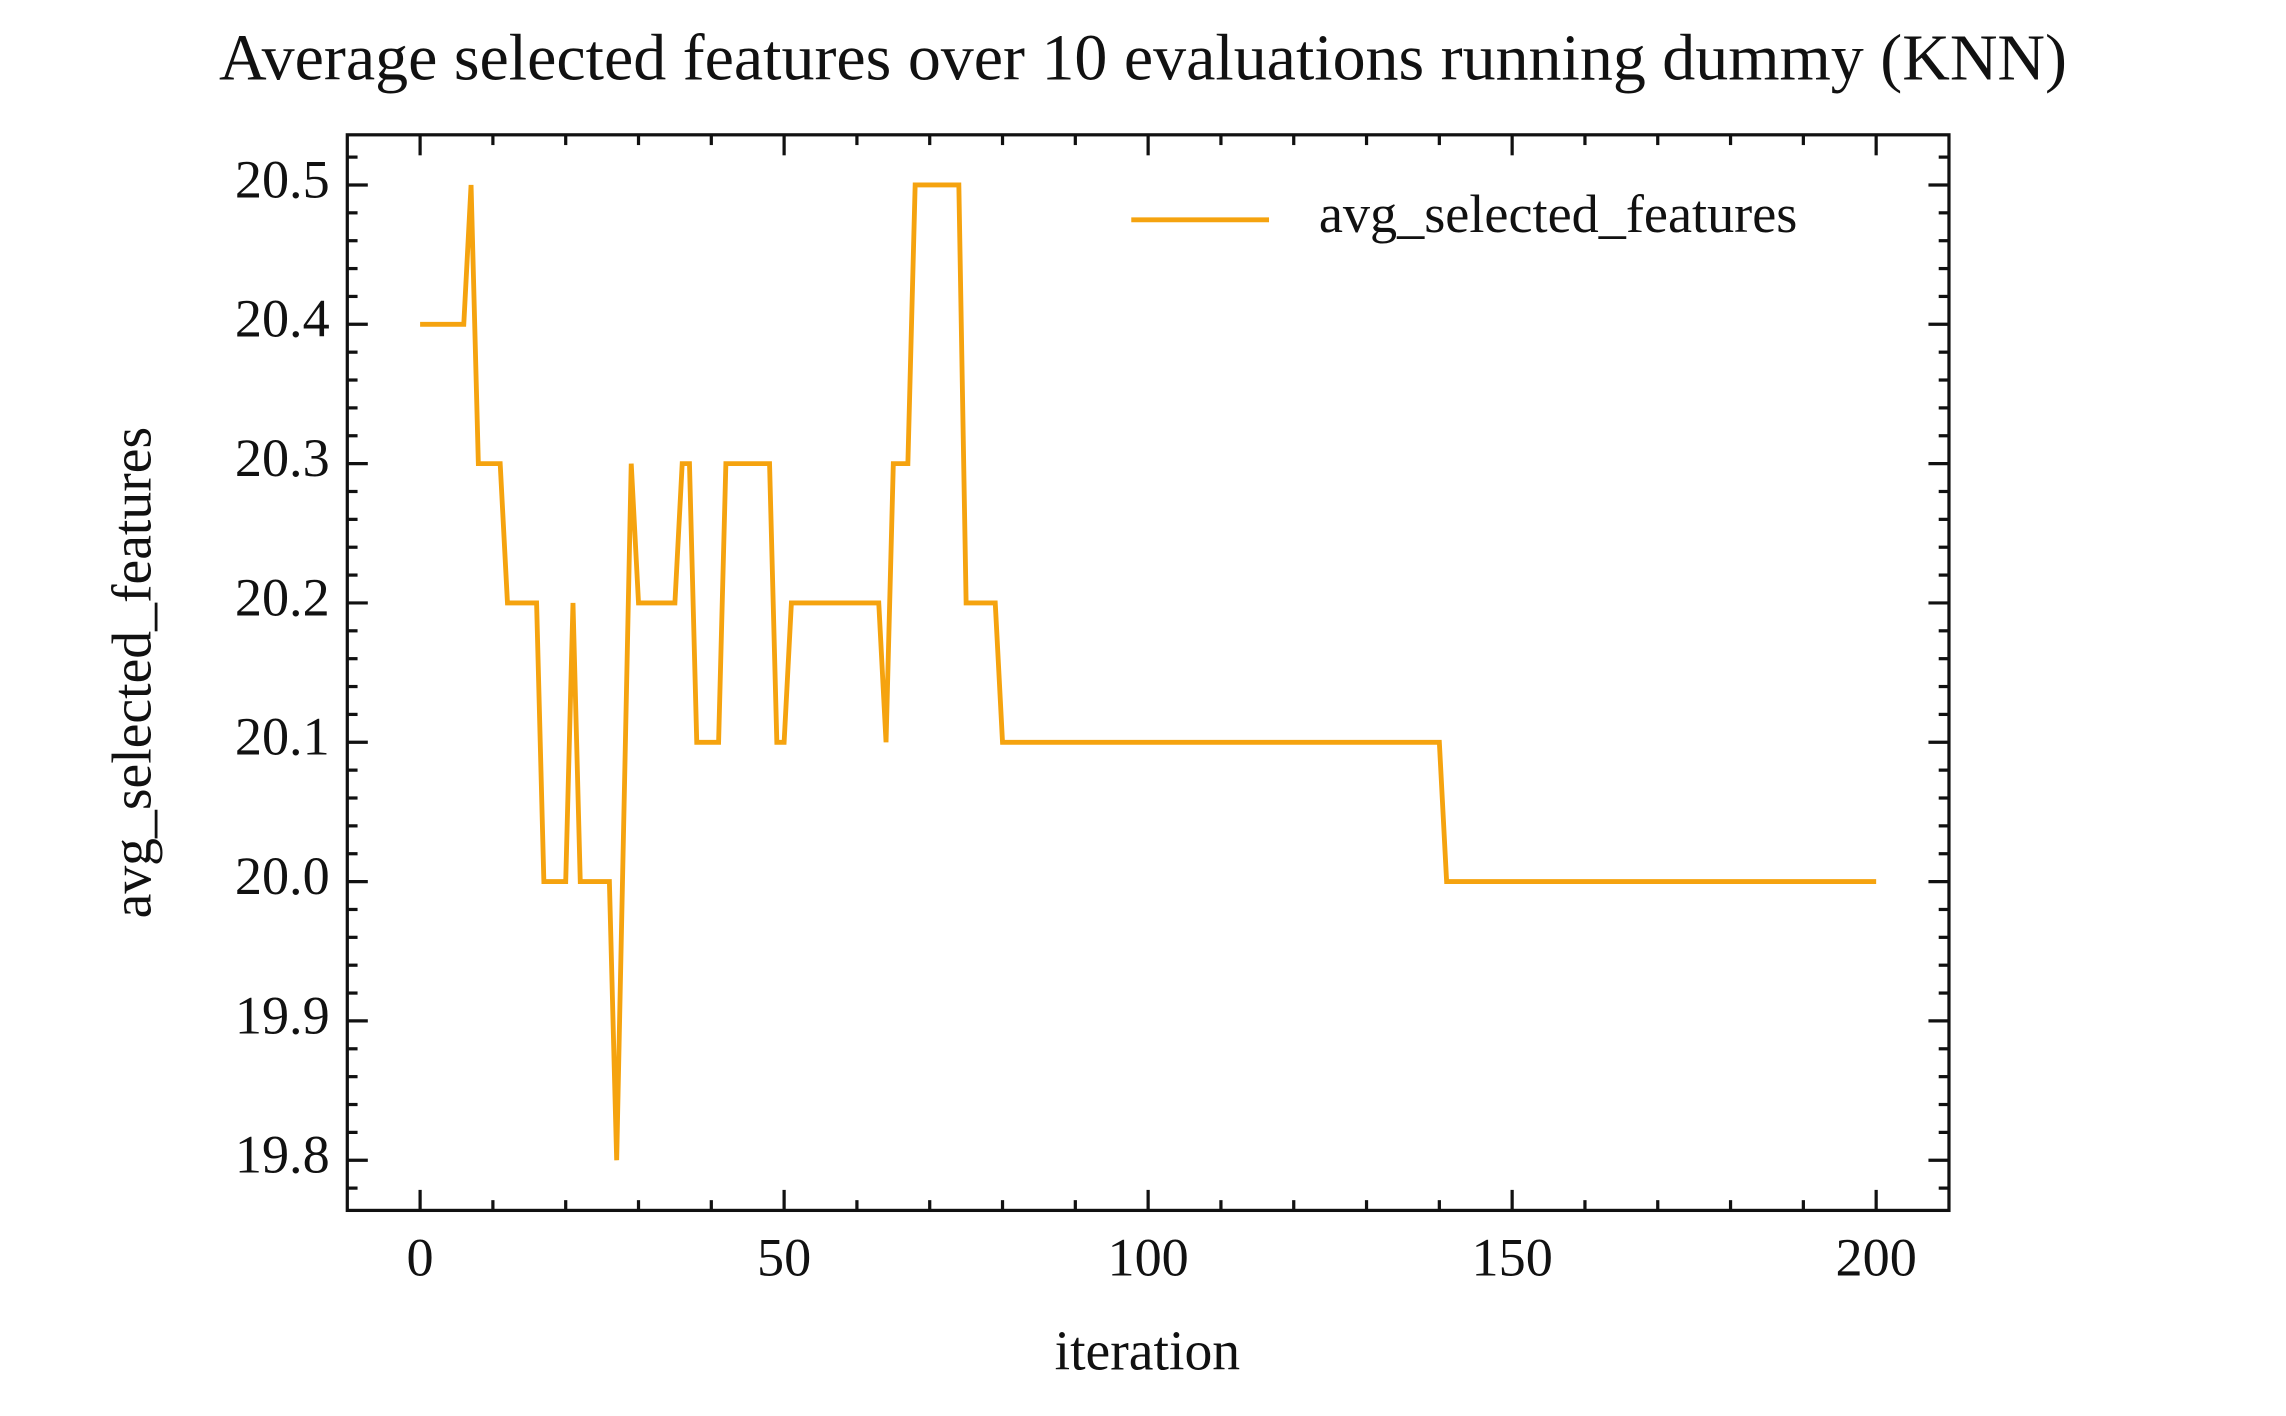  What do you see at coordinates (282, 179) in the screenshot?
I see `y-tick-label: 20.5` at bounding box center [282, 179].